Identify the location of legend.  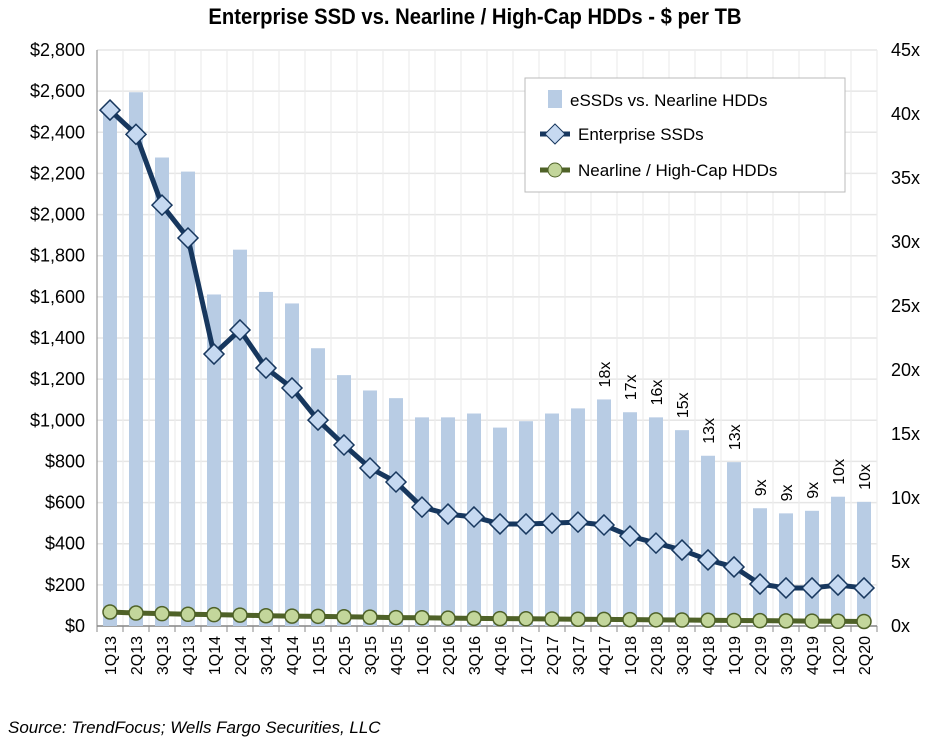
(685, 135).